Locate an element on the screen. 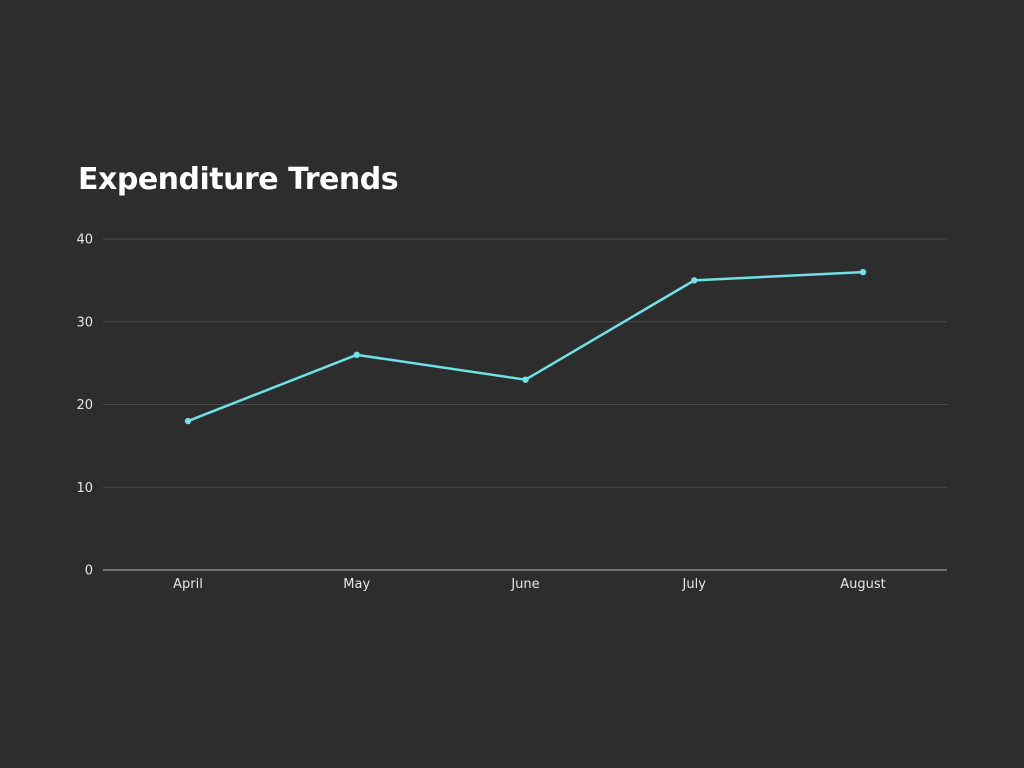  x-tick-label: June is located at coordinates (524, 584).